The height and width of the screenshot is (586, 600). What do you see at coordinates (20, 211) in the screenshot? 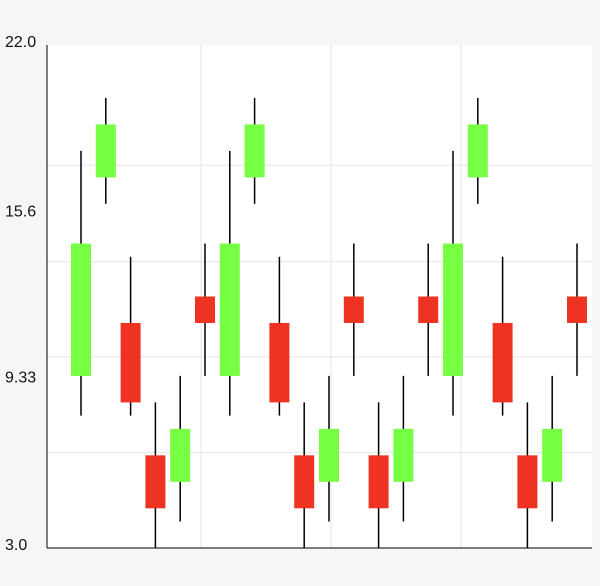
I see `y-tick-label: 15.6` at bounding box center [20, 211].